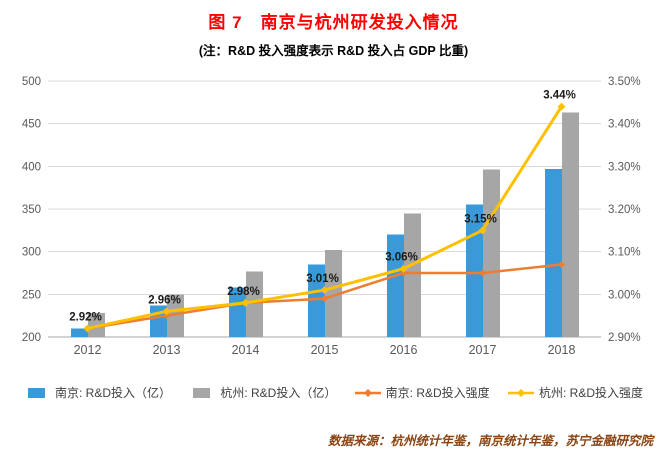 The width and height of the screenshot is (667, 461). I want to click on left-axis-tick: 350, so click(31, 210).